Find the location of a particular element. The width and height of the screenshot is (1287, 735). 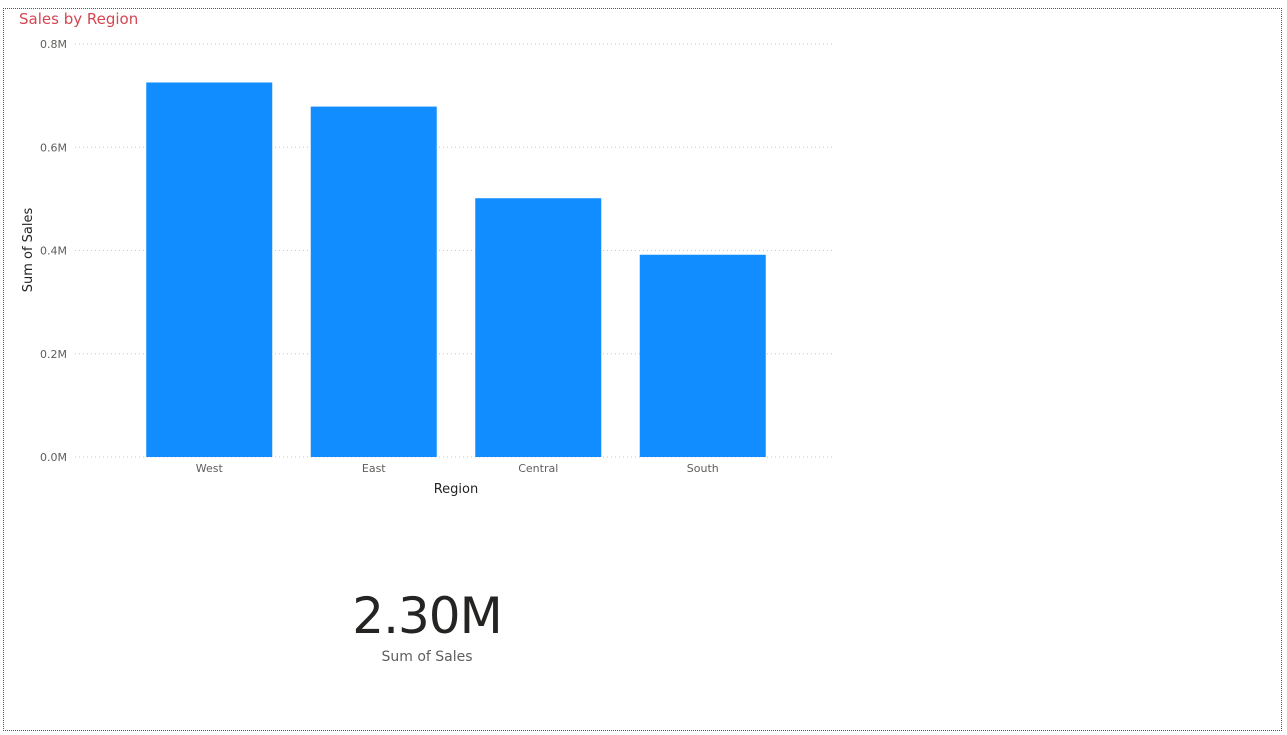

bar-central is located at coordinates (538, 327).